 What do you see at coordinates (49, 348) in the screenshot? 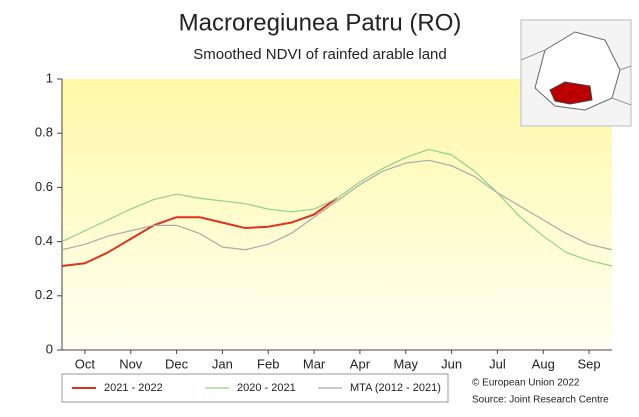
I see `y-tick-label: 0` at bounding box center [49, 348].